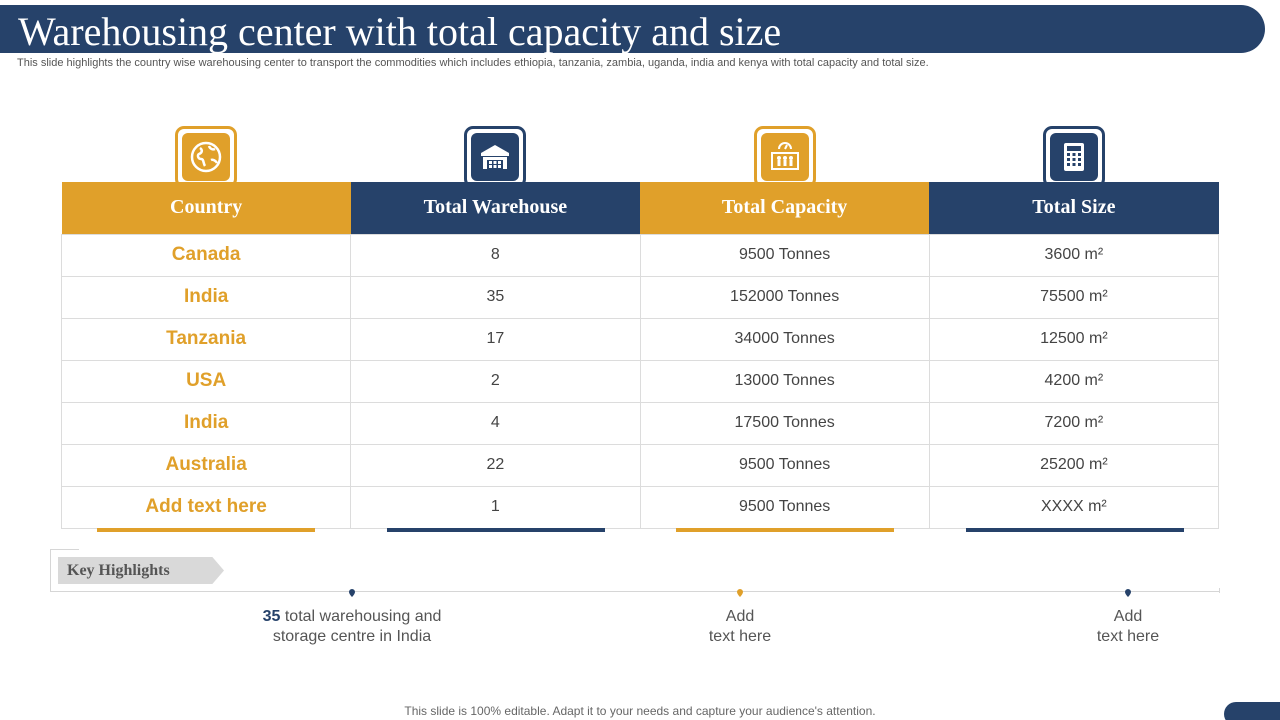 The height and width of the screenshot is (720, 1280). I want to click on cell-capacity: 152000 Tonnes, so click(784, 297).